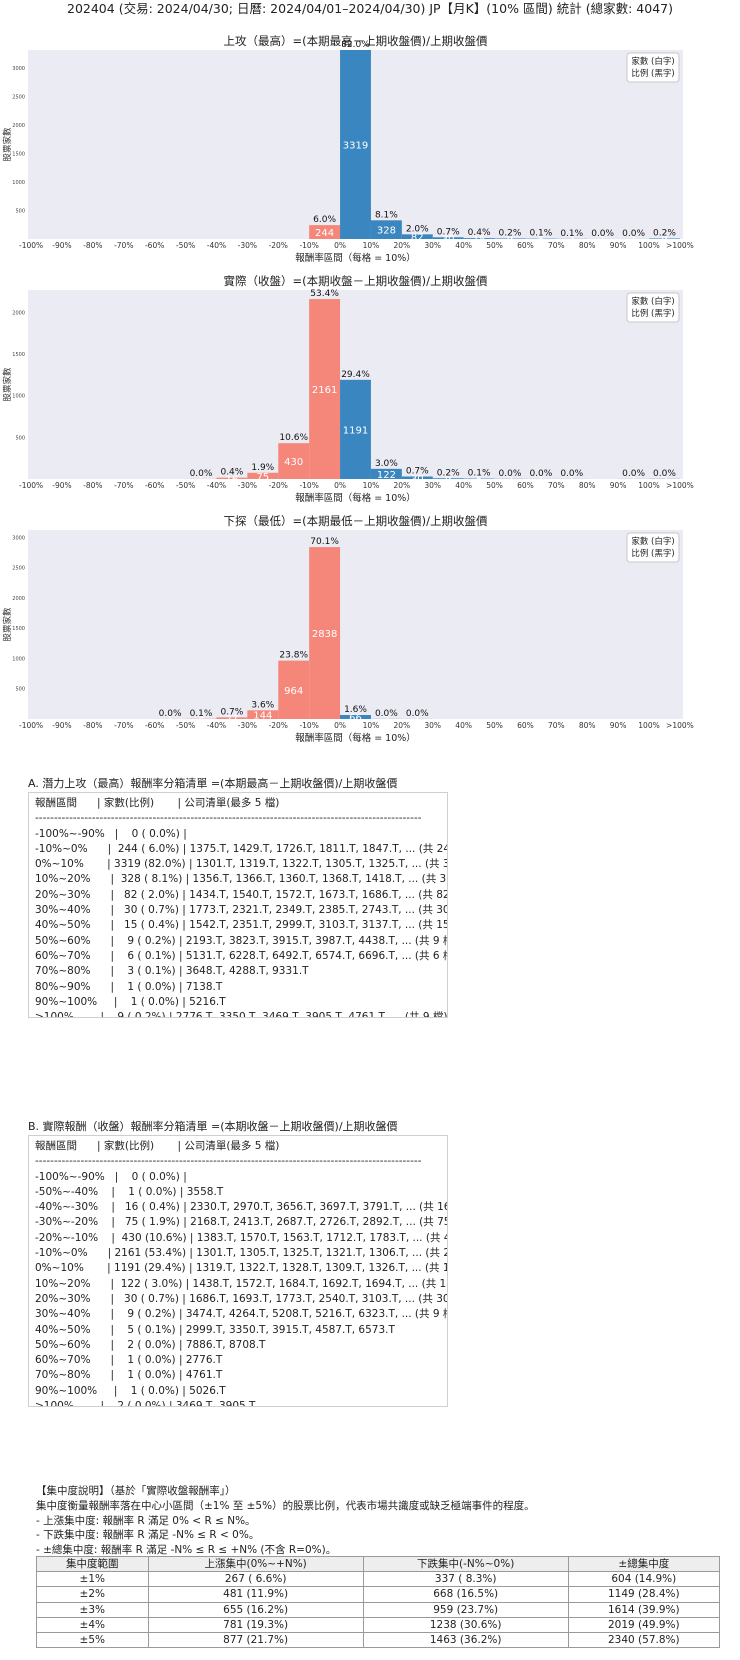 The image size is (740, 1660). What do you see at coordinates (465, 1579) in the screenshot?
I see `table-cell: 337 ( 8.3%)` at bounding box center [465, 1579].